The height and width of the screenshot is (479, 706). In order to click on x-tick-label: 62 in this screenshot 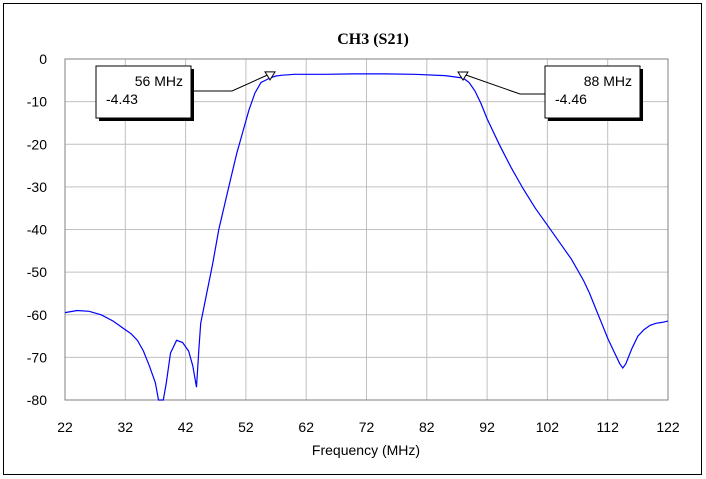, I will do `click(306, 427)`.